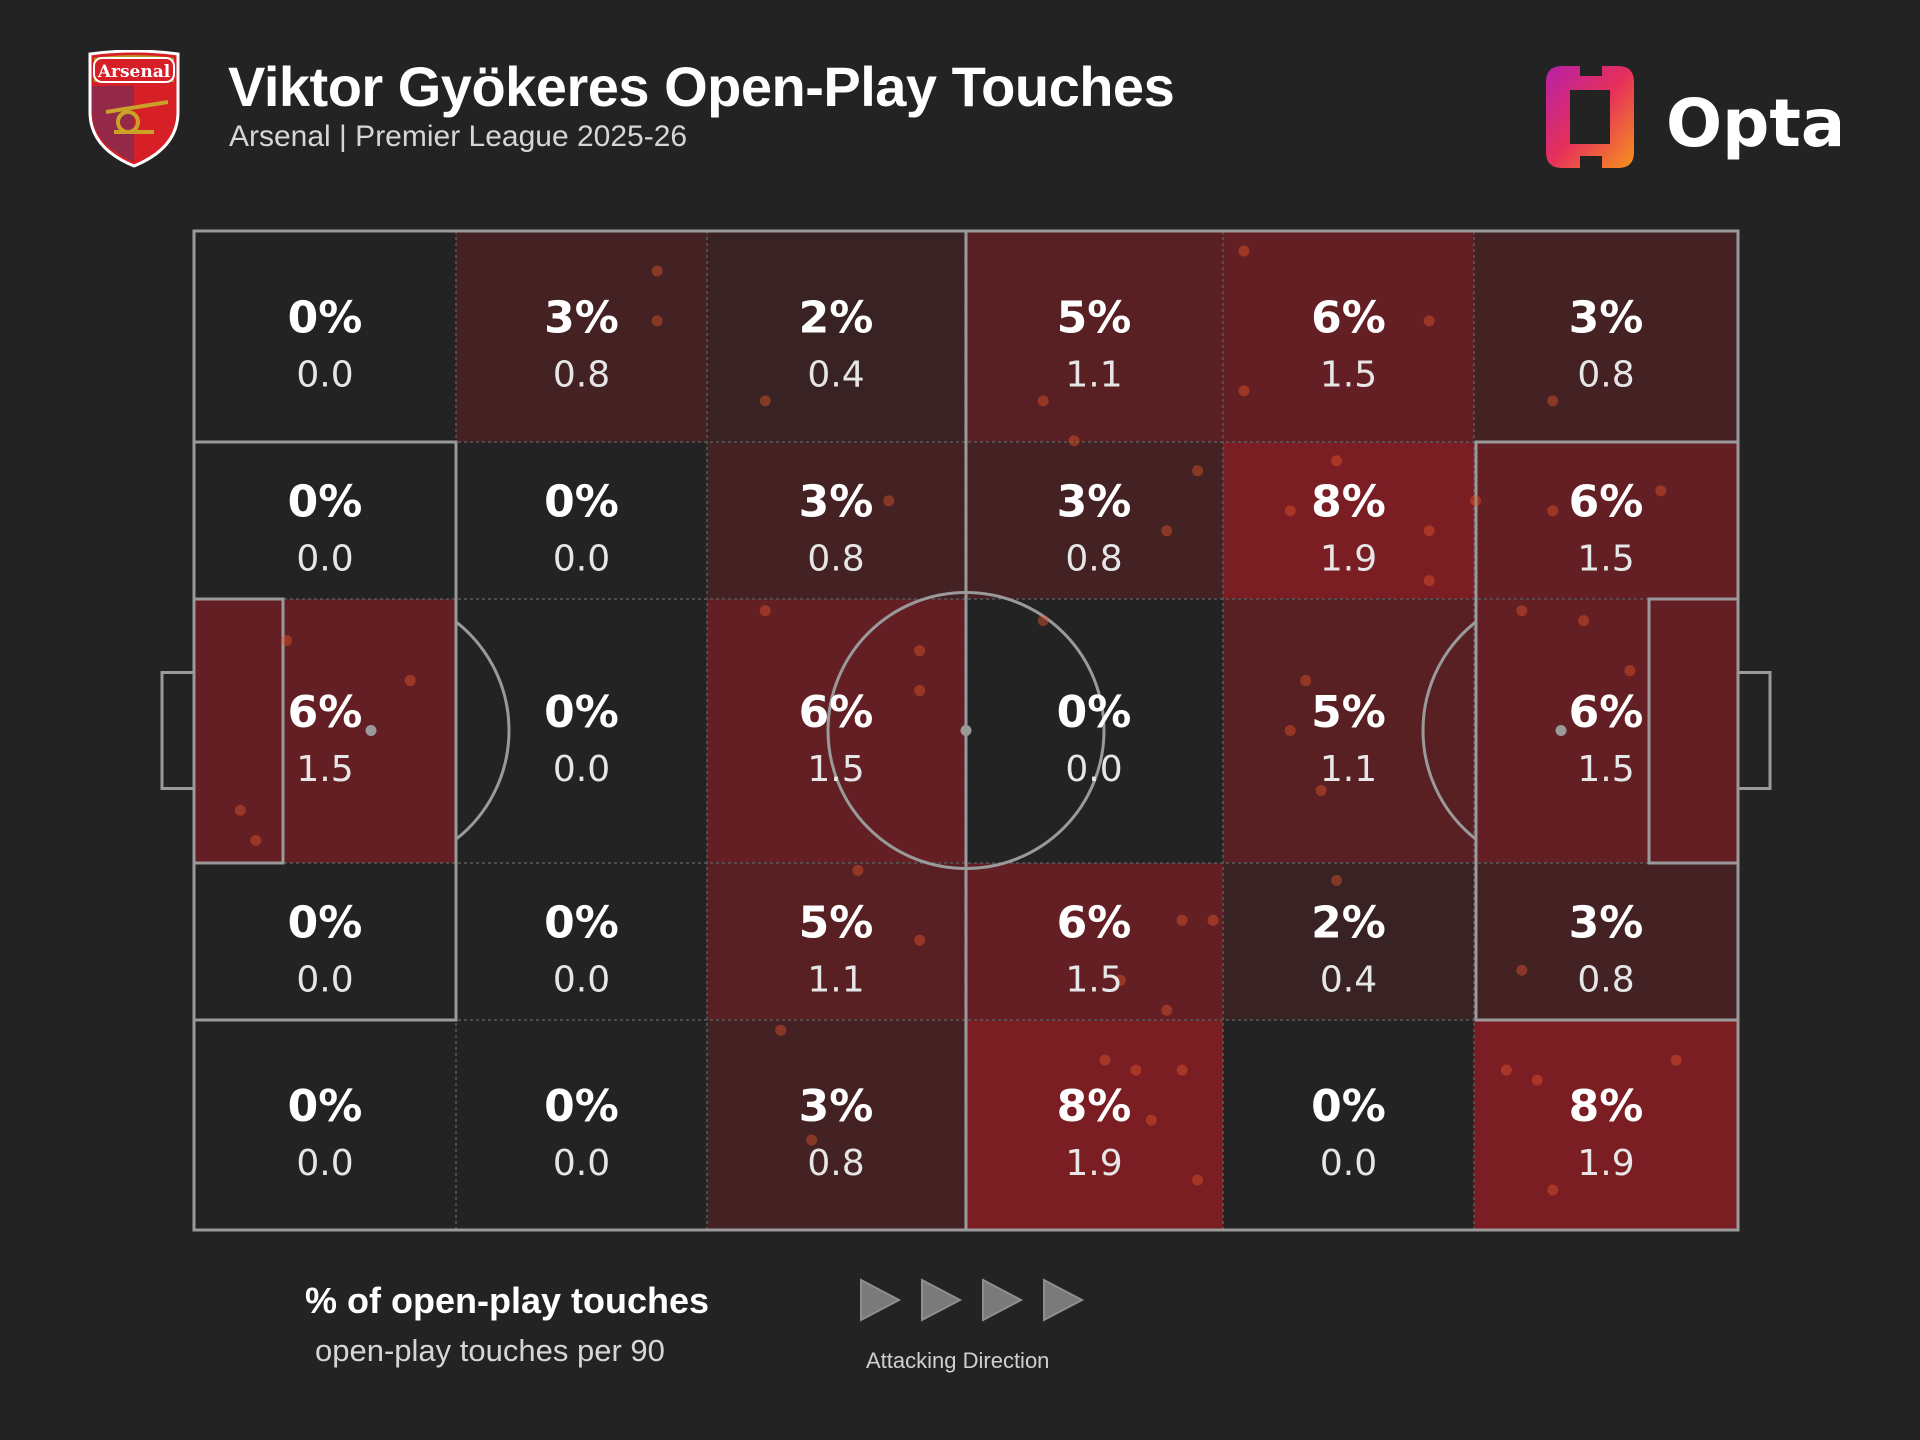 This screenshot has width=1920, height=1440. Describe the element at coordinates (134, 72) in the screenshot. I see `crest-text: Arsenal` at that location.